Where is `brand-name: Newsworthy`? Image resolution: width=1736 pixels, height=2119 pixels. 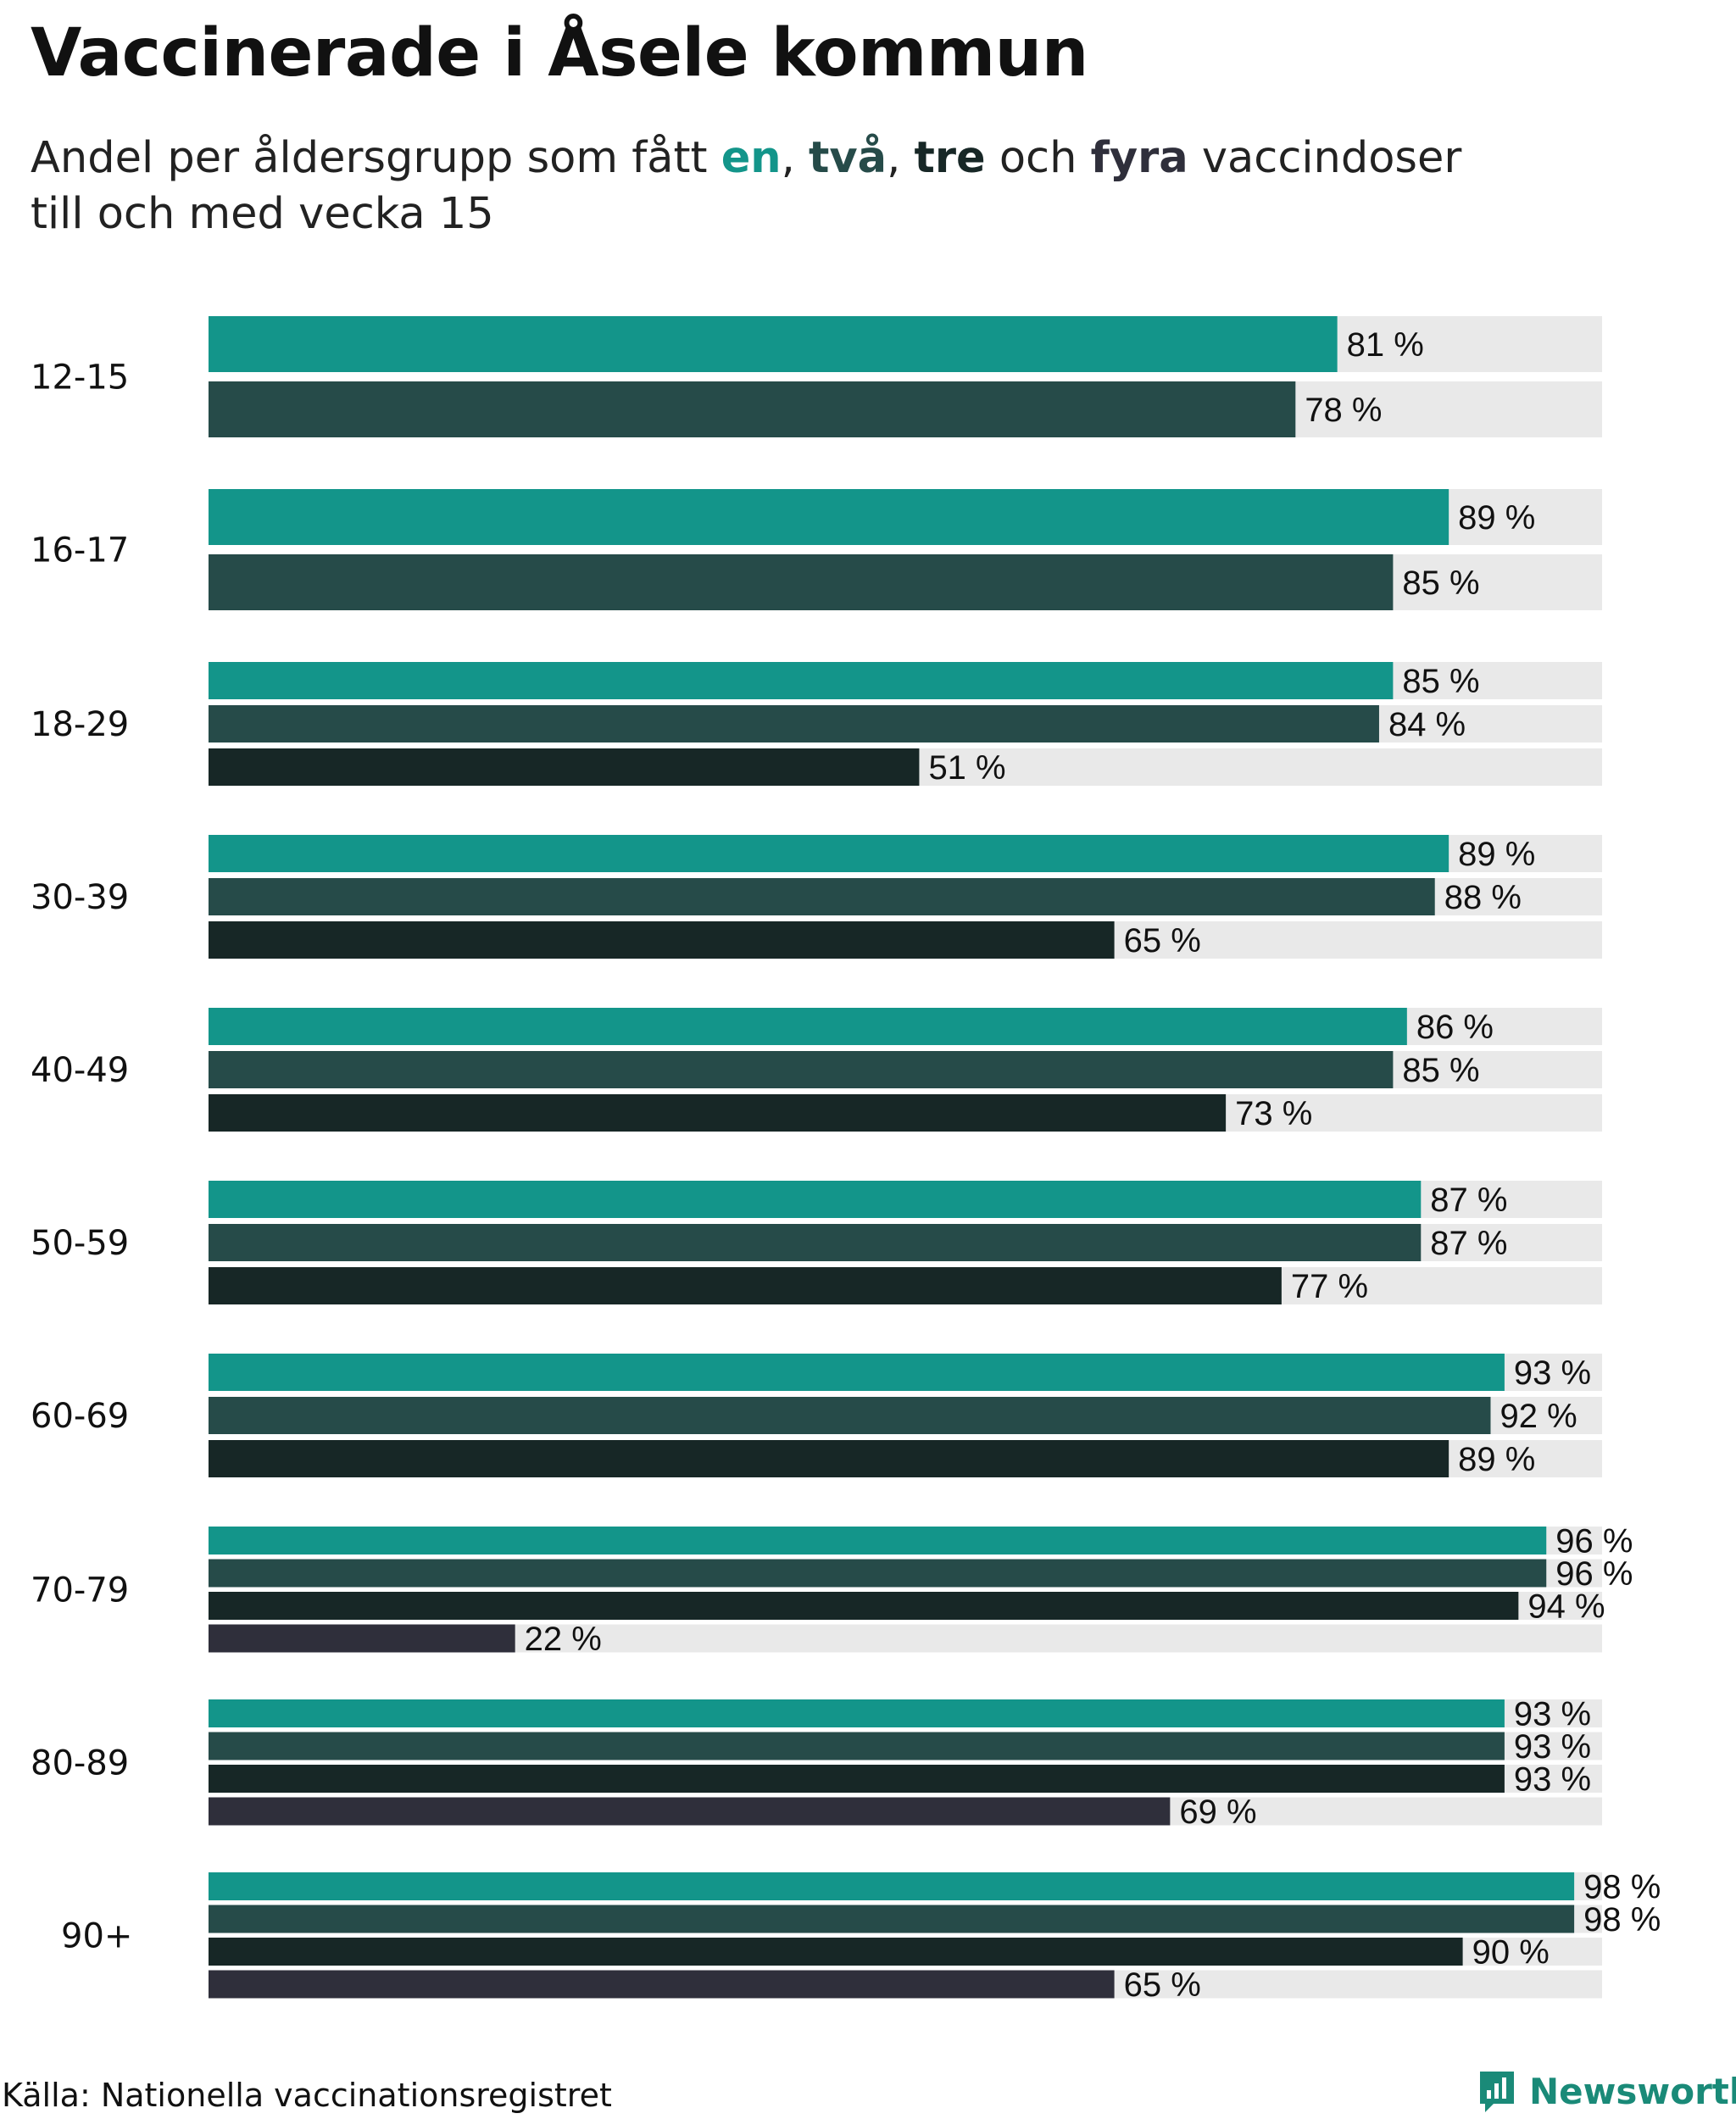 brand-name: Newsworthy is located at coordinates (1632, 2091).